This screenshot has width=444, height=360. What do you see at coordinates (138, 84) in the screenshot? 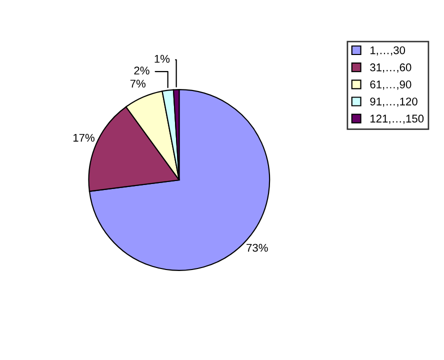
I see `data-label: 7%` at bounding box center [138, 84].